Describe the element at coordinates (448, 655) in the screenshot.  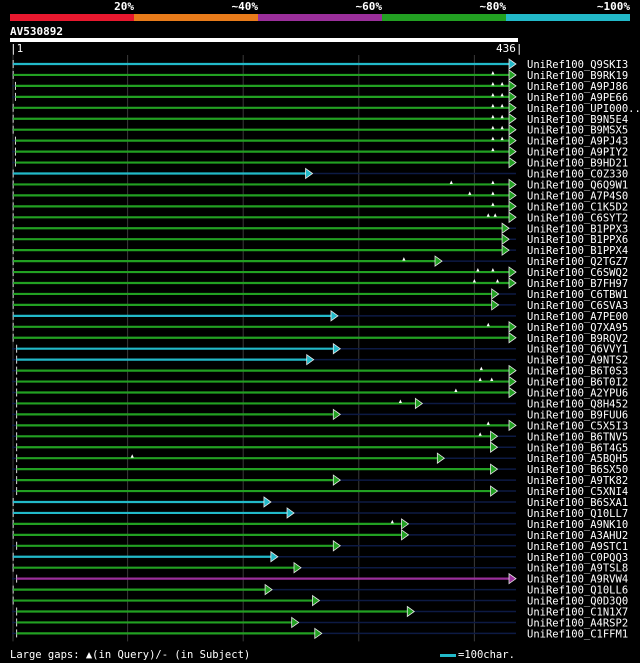
I see `scale-line` at that location.